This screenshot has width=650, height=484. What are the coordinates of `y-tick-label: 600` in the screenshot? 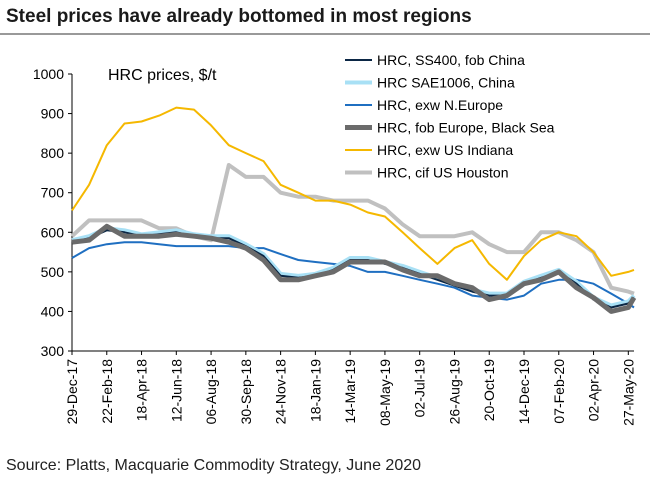 It's located at (53, 232).